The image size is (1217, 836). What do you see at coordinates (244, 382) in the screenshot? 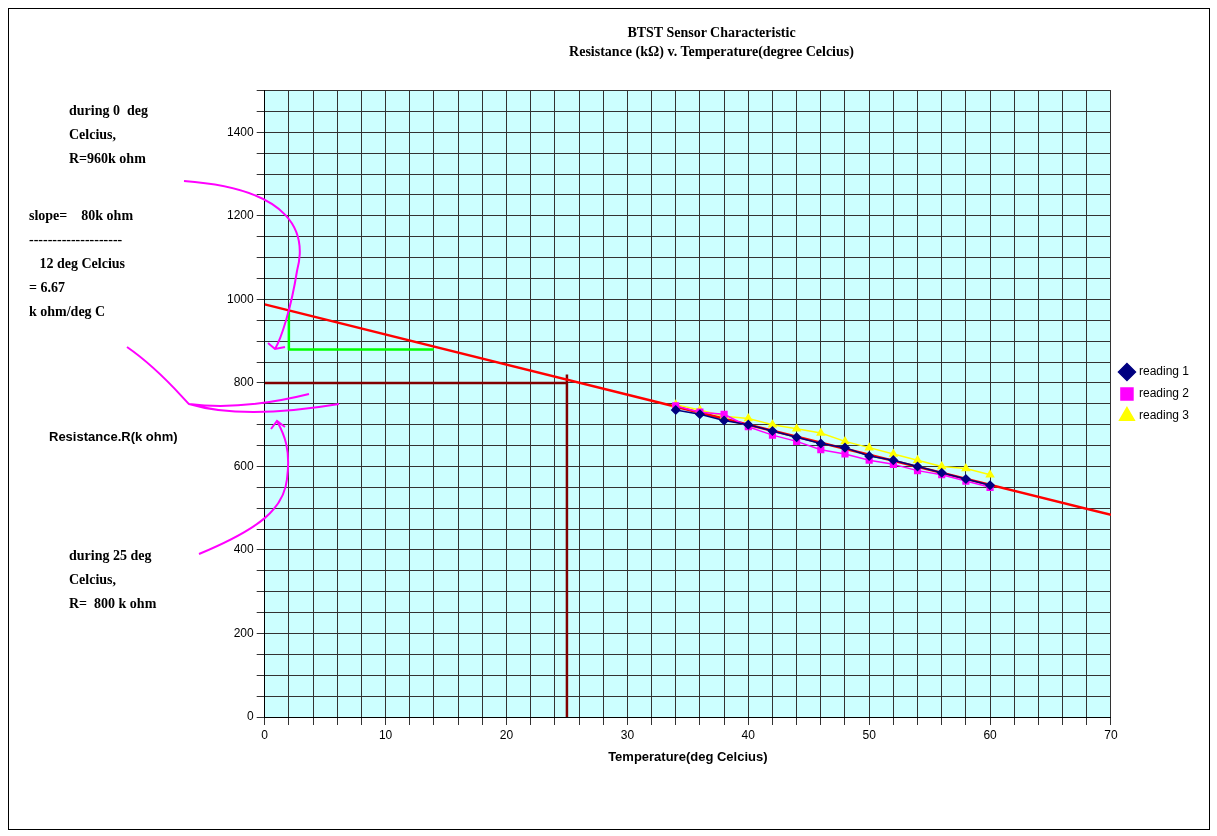
I see `y-tick-label: 800` at bounding box center [244, 382].